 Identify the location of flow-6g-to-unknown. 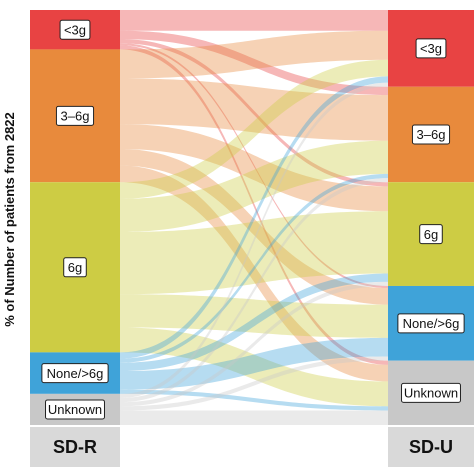
(254, 367).